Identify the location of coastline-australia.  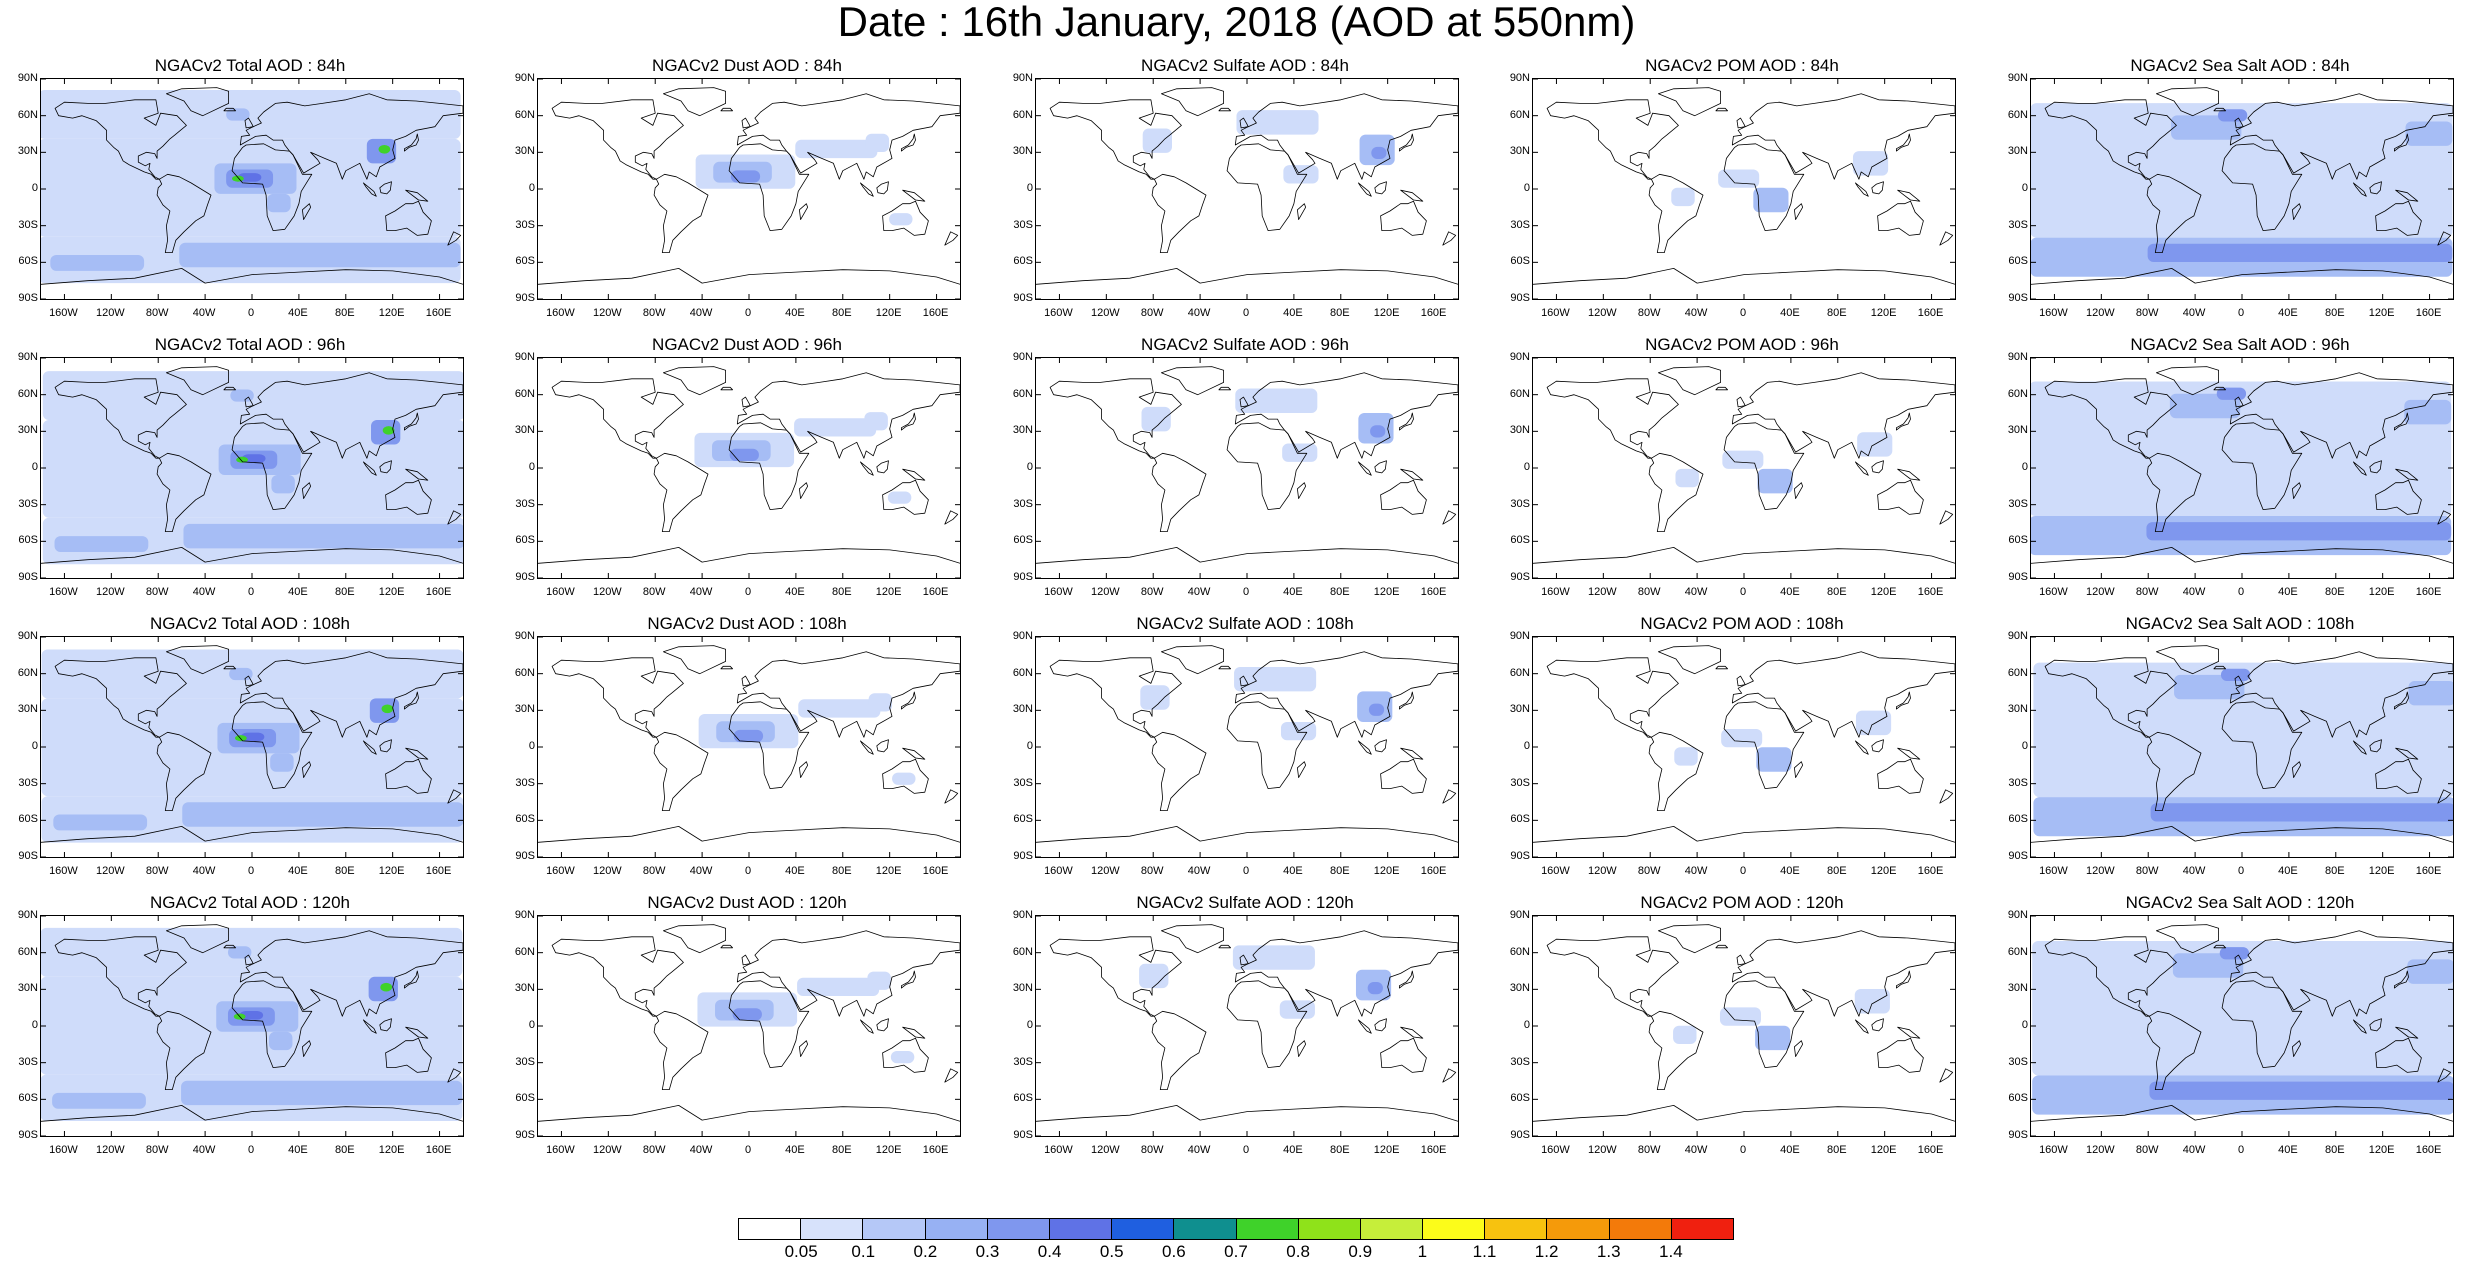
(408, 497).